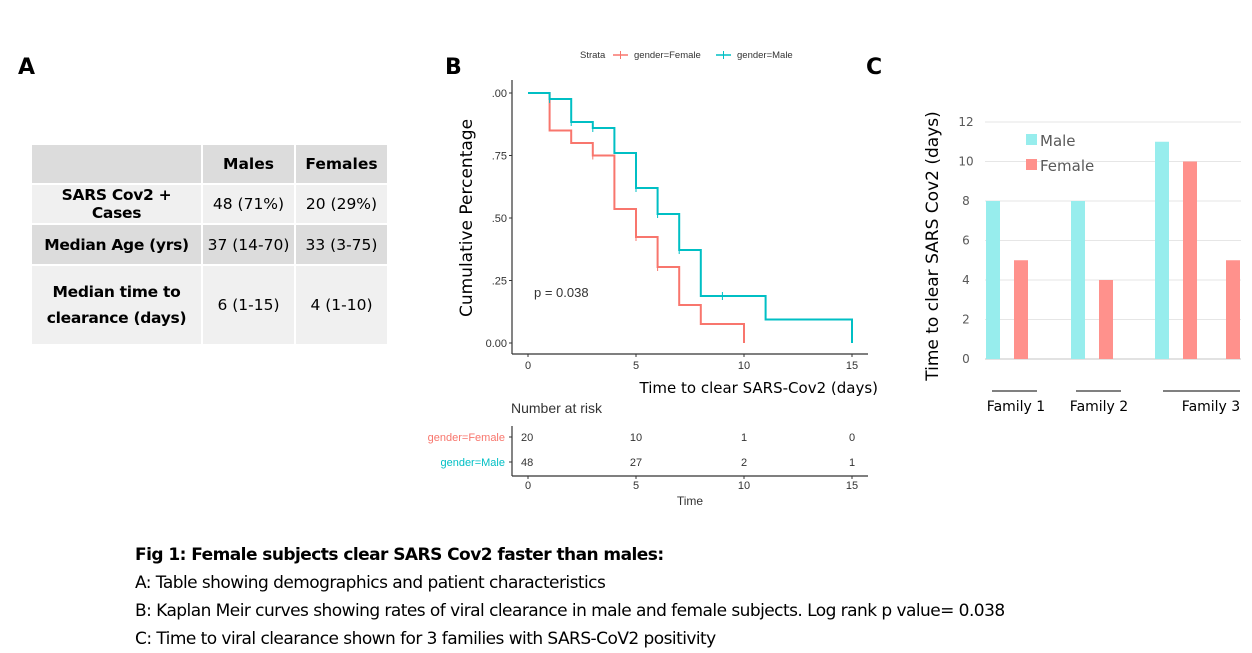 This screenshot has width=1252, height=653. Describe the element at coordinates (691, 363) in the screenshot. I see `km-x-ticks: 0 5 10 15` at that location.